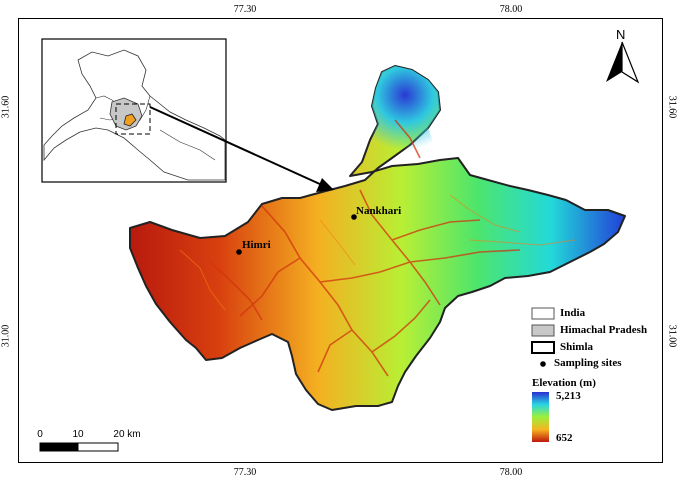 The image size is (685, 483). What do you see at coordinates (245, 472) in the screenshot?
I see `tick-bottom-77-30: 77.30` at bounding box center [245, 472].